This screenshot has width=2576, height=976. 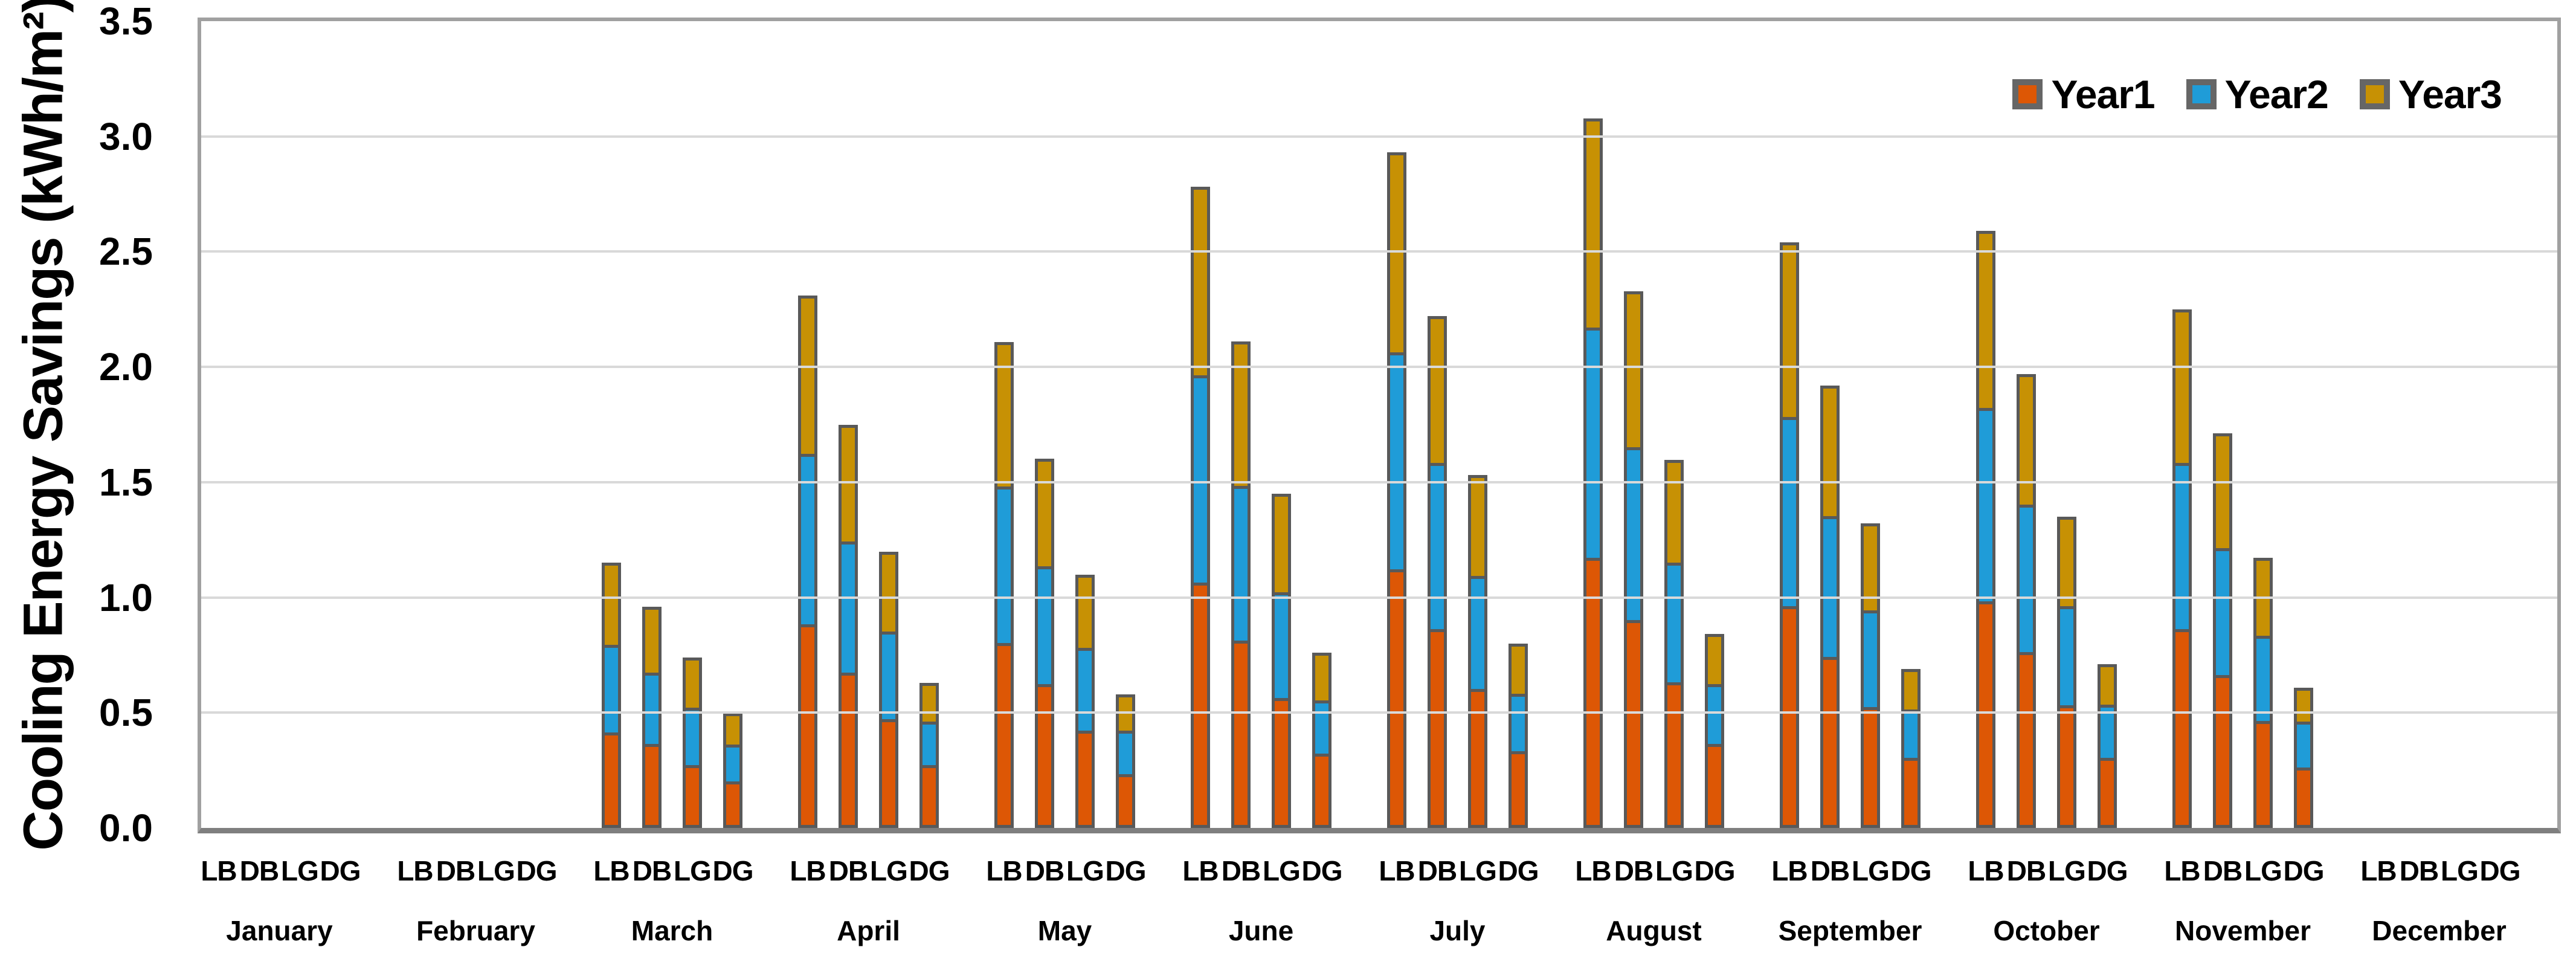 What do you see at coordinates (2257, 94) in the screenshot?
I see `legend: Year1 Year2 Year3` at bounding box center [2257, 94].